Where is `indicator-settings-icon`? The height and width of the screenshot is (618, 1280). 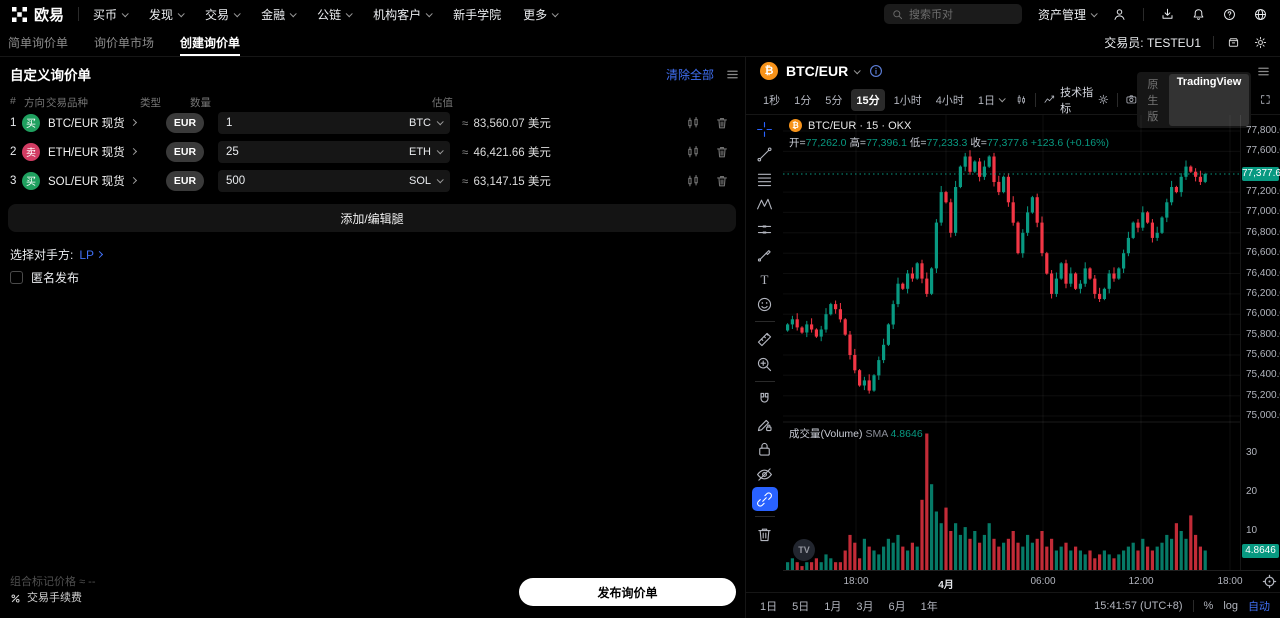
indicator-settings-icon is located at coordinates (1103, 99).